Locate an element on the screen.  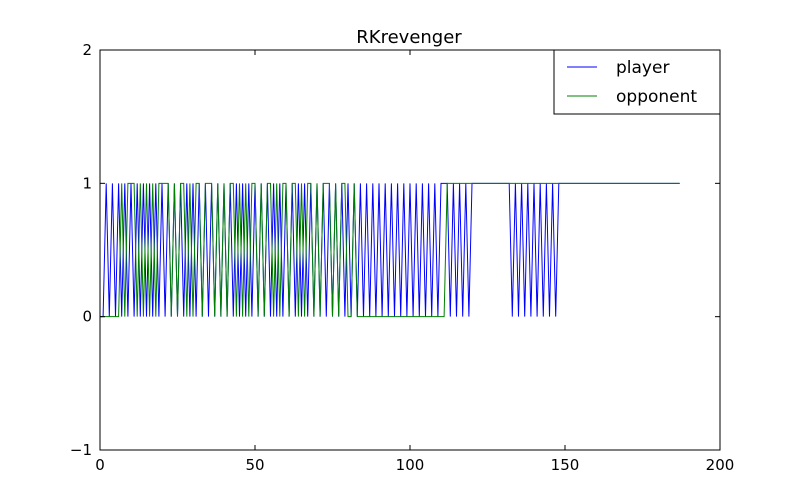
legend-label-opponent: opponent is located at coordinates (656, 97).